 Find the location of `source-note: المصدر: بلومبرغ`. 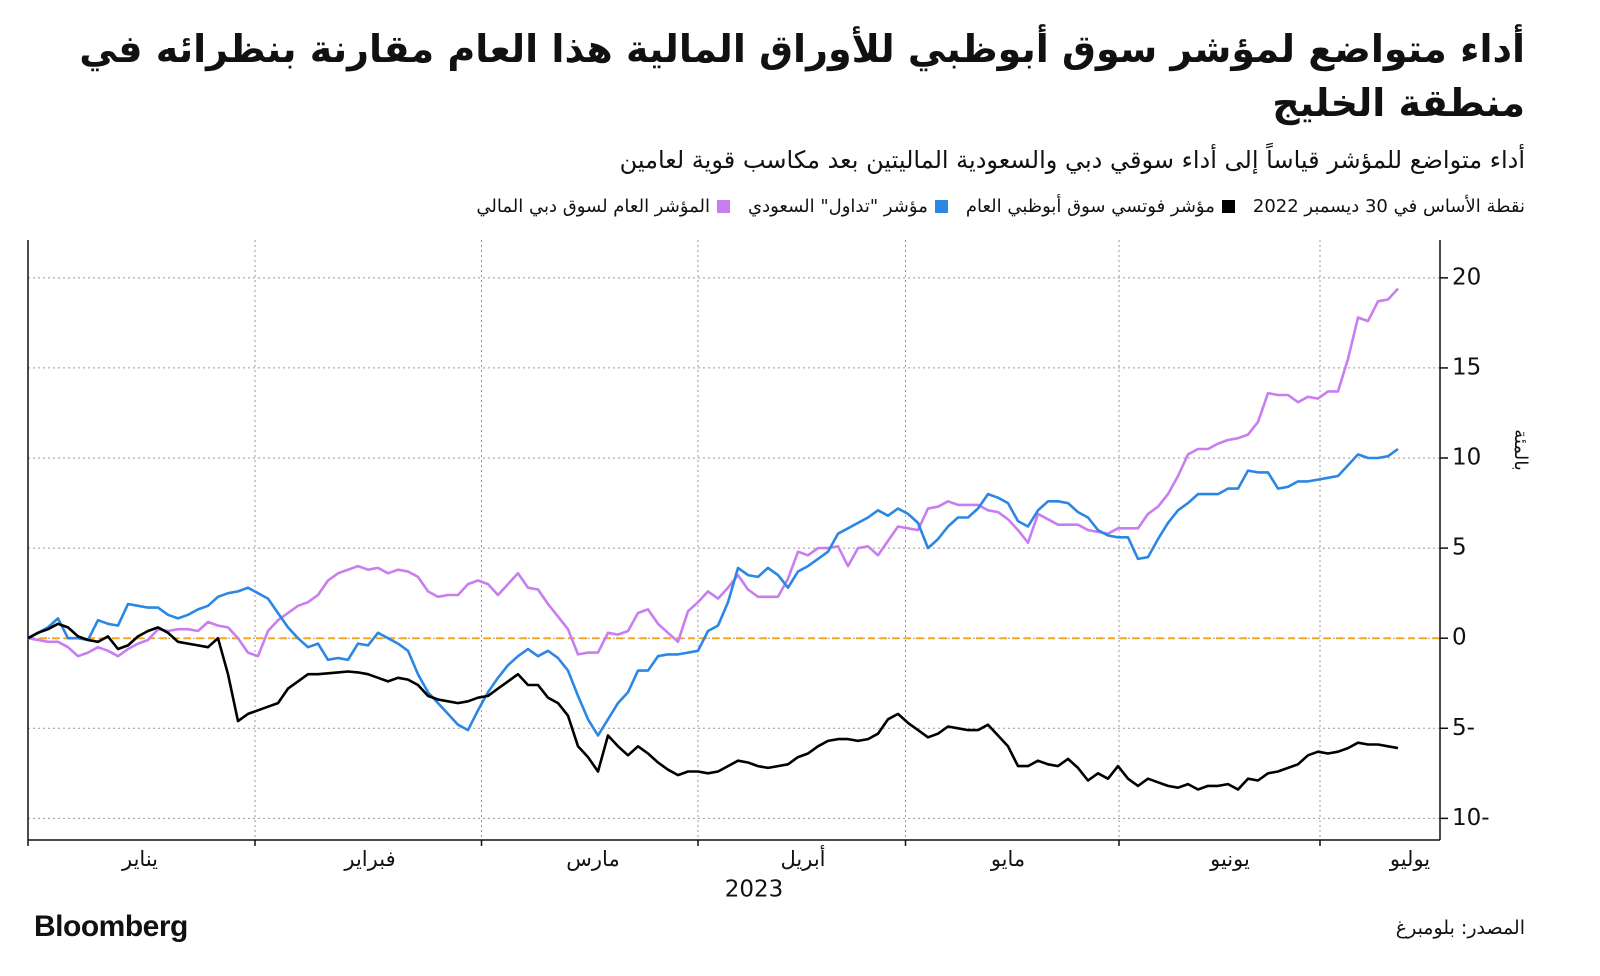

source-note: المصدر: بلومبرغ is located at coordinates (1460, 928).